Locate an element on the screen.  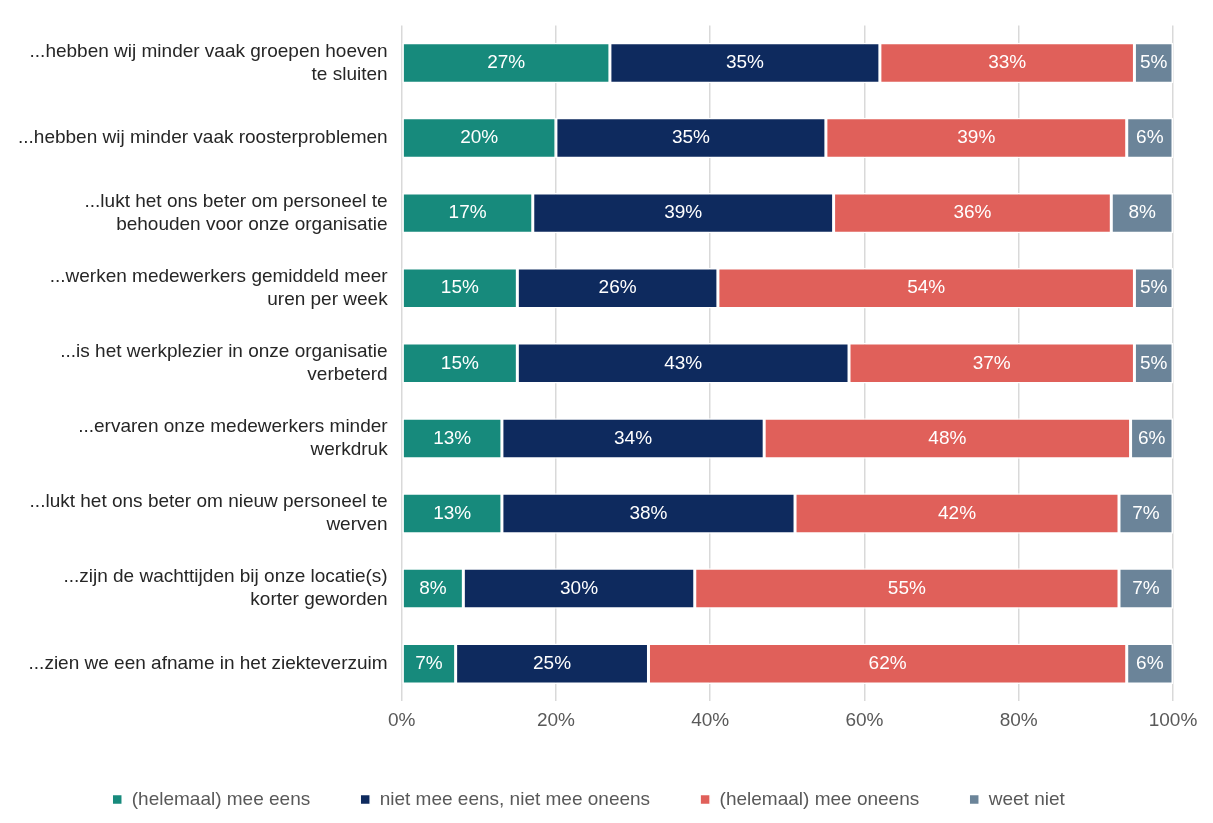
x-tick-label: 80% is located at coordinates (1018, 719).